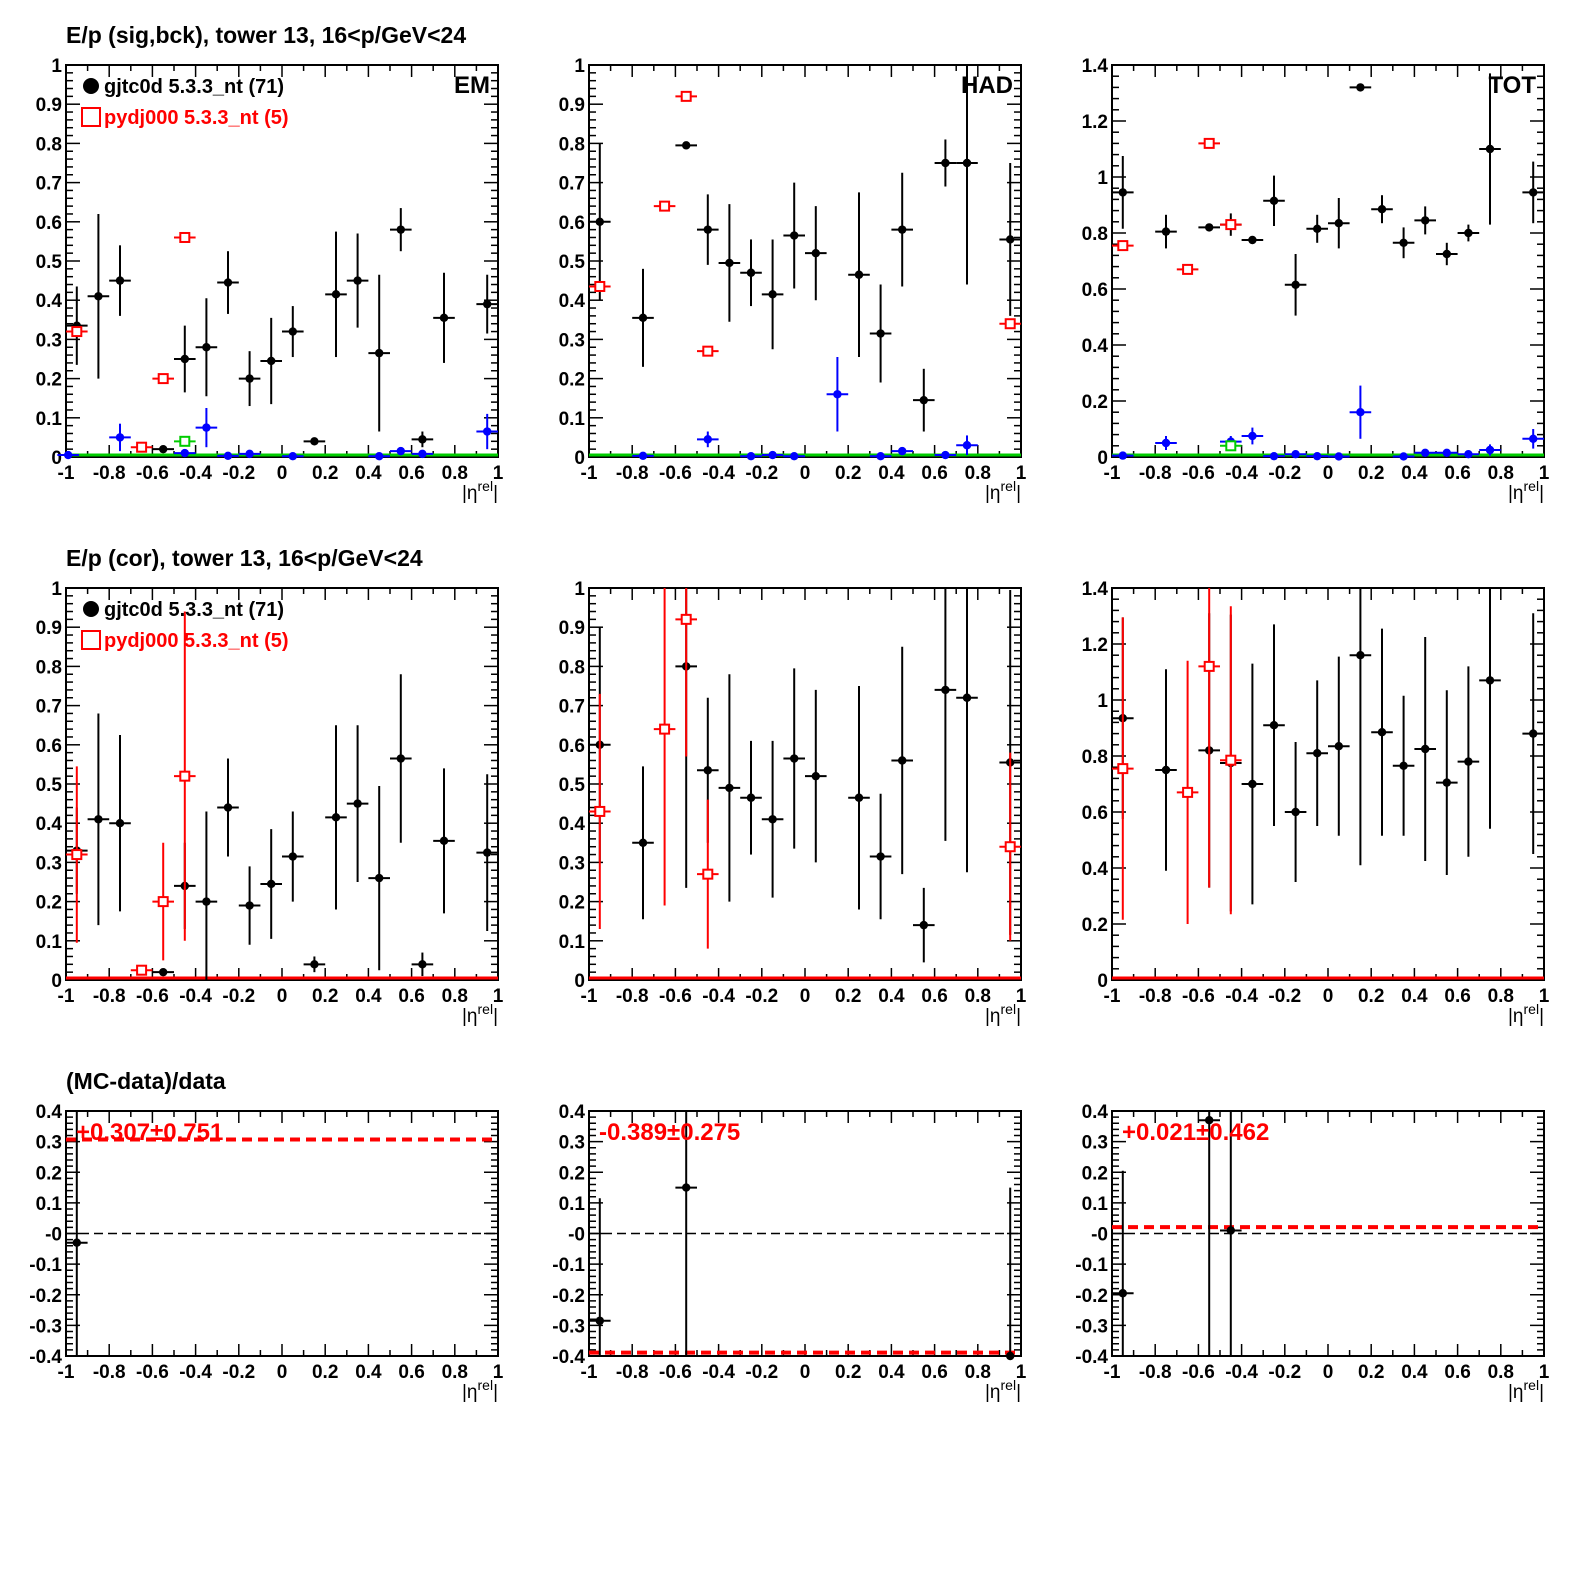 The image size is (1575, 1575). I want to click on y-tick-label: 0.3, so click(572, 340).